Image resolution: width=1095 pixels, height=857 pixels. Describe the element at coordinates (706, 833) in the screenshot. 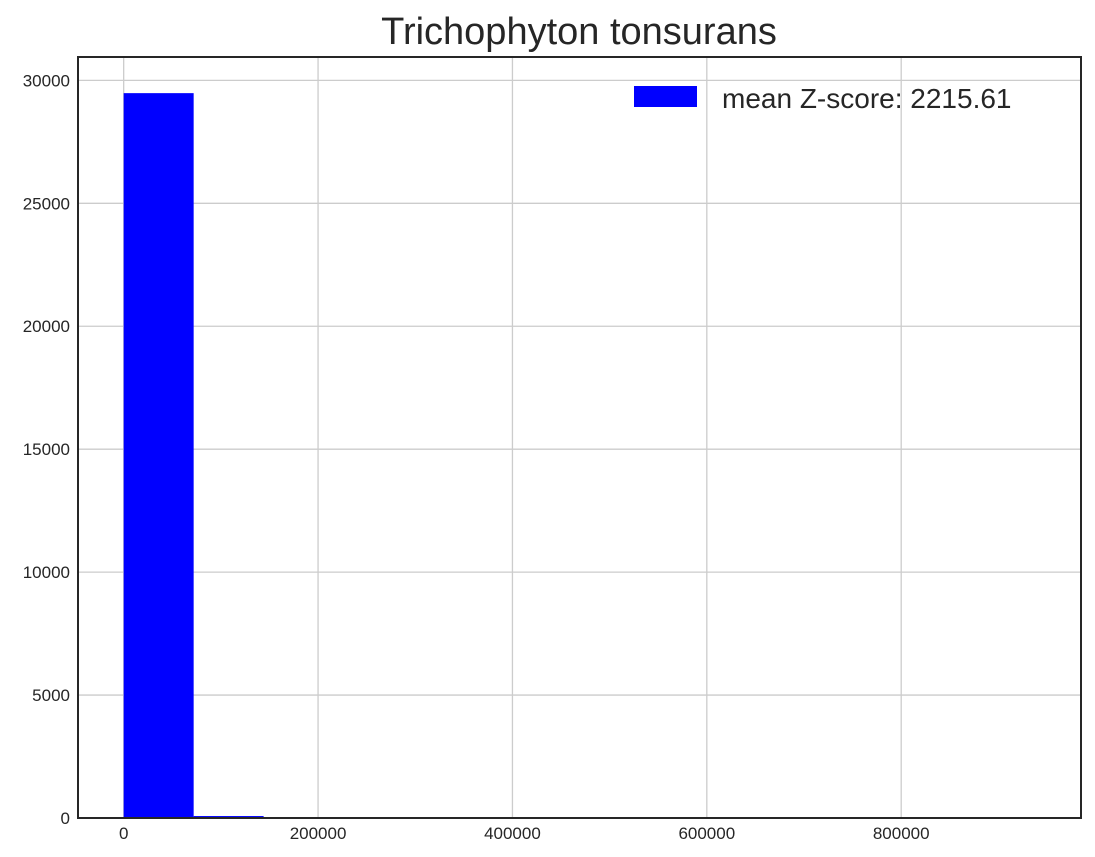

I see `x-tick-label: 600000` at that location.